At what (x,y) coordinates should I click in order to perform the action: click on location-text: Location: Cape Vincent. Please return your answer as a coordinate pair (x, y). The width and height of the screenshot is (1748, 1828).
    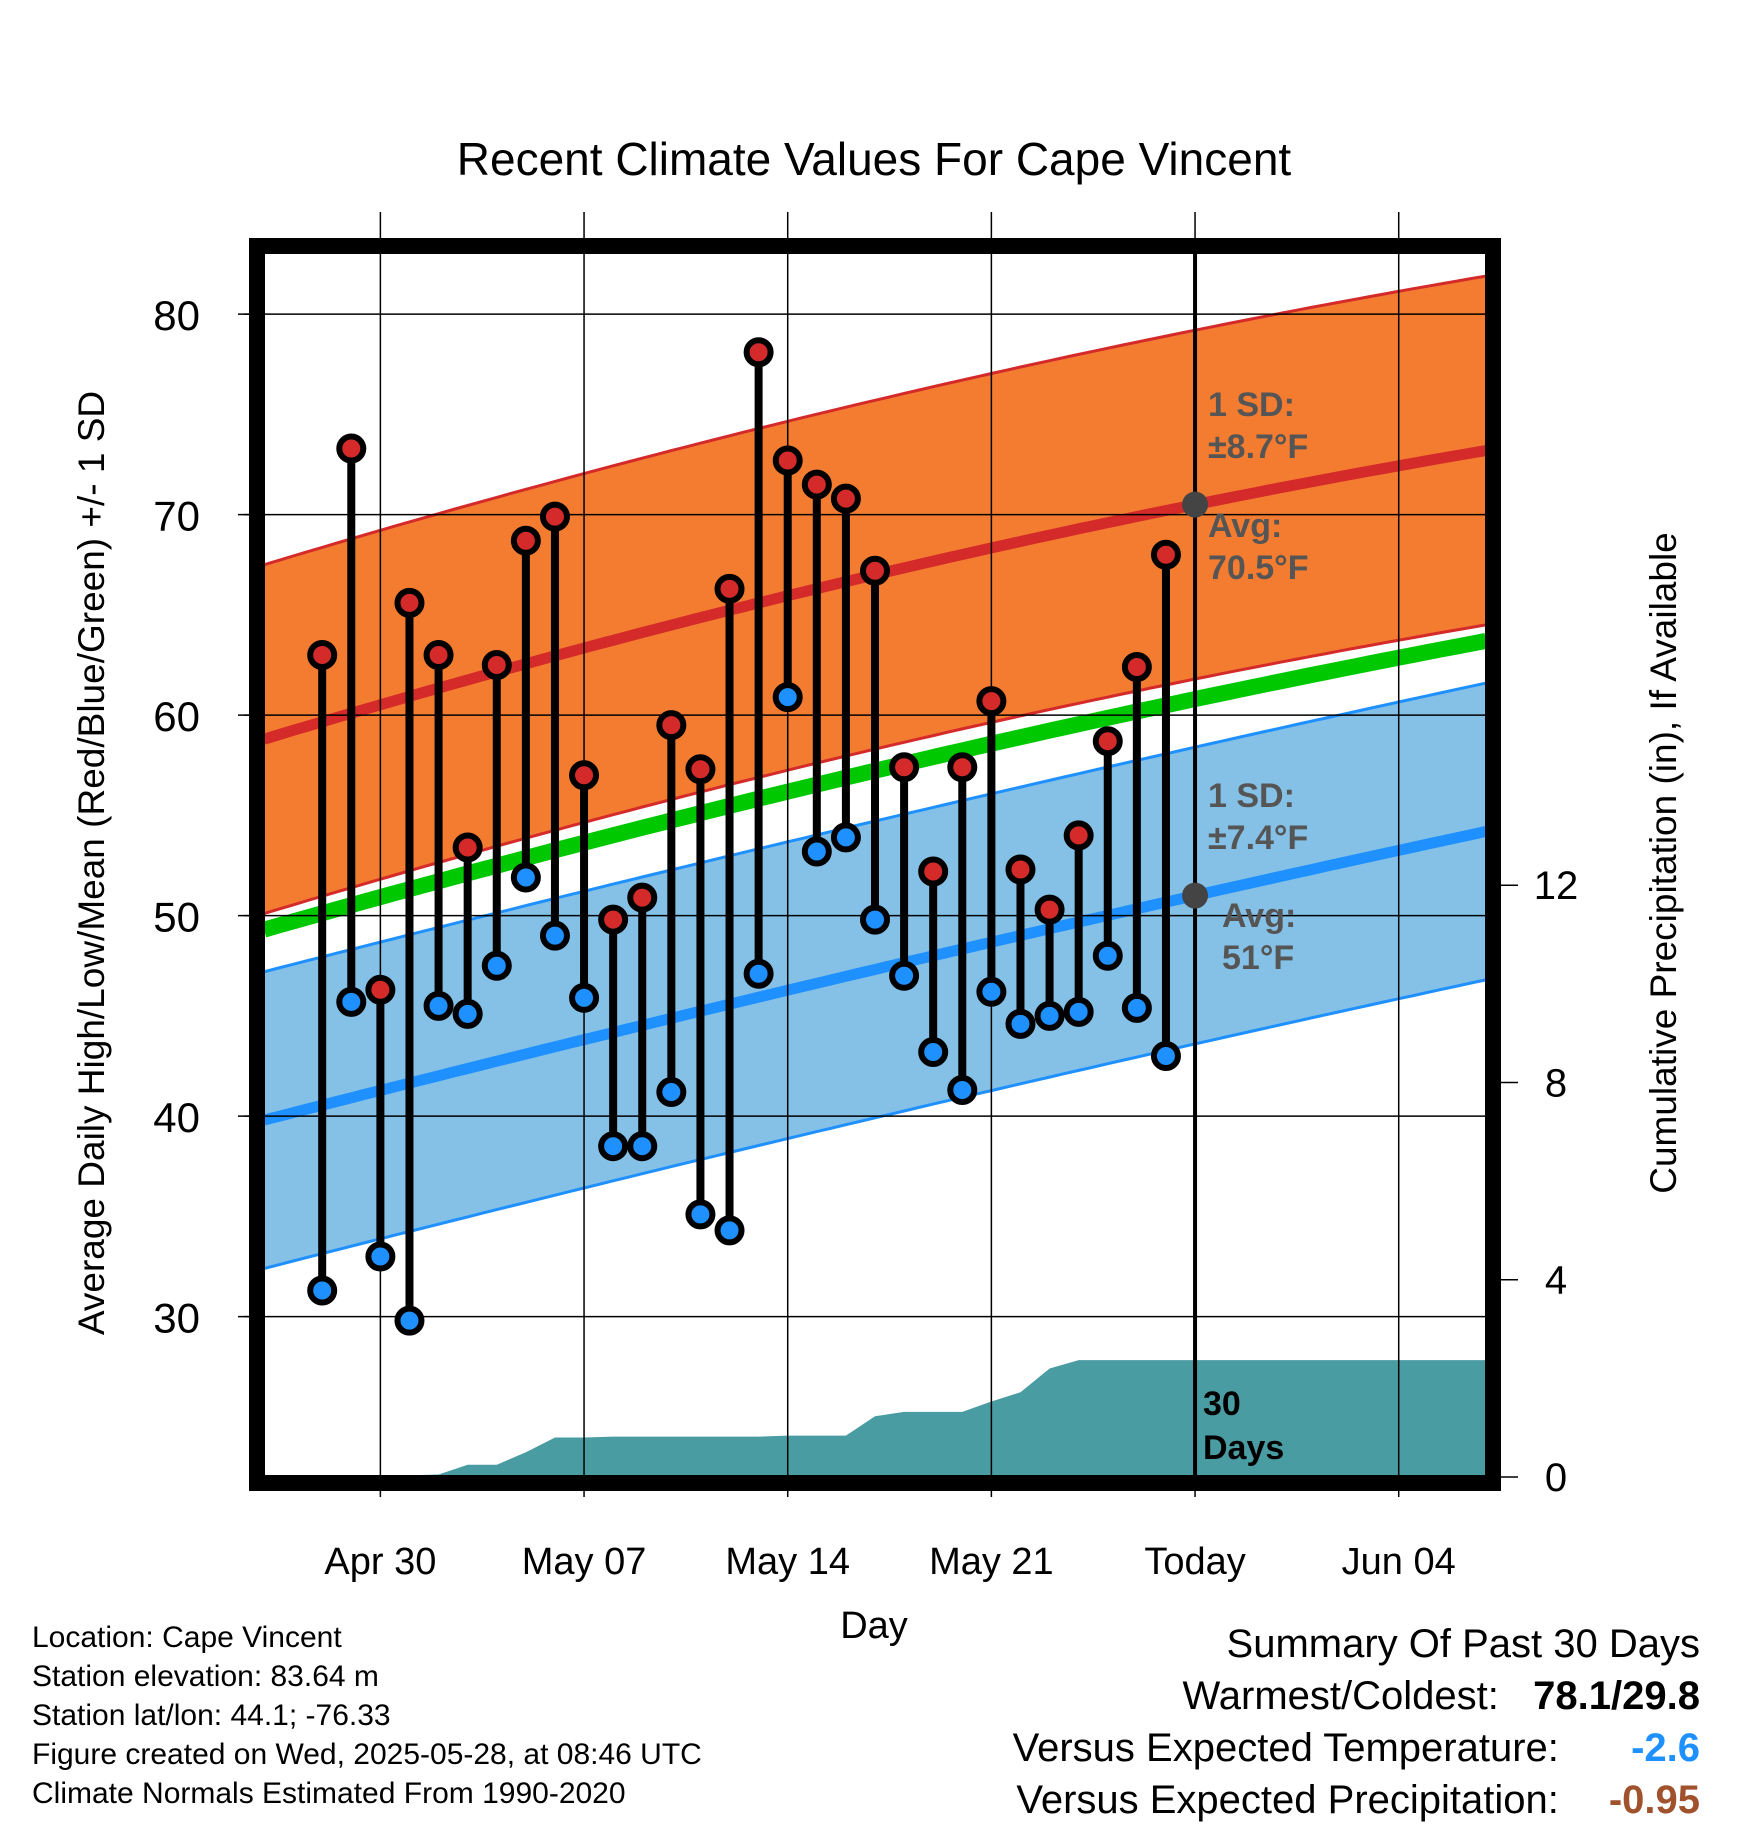
    Looking at the image, I should click on (187, 1637).